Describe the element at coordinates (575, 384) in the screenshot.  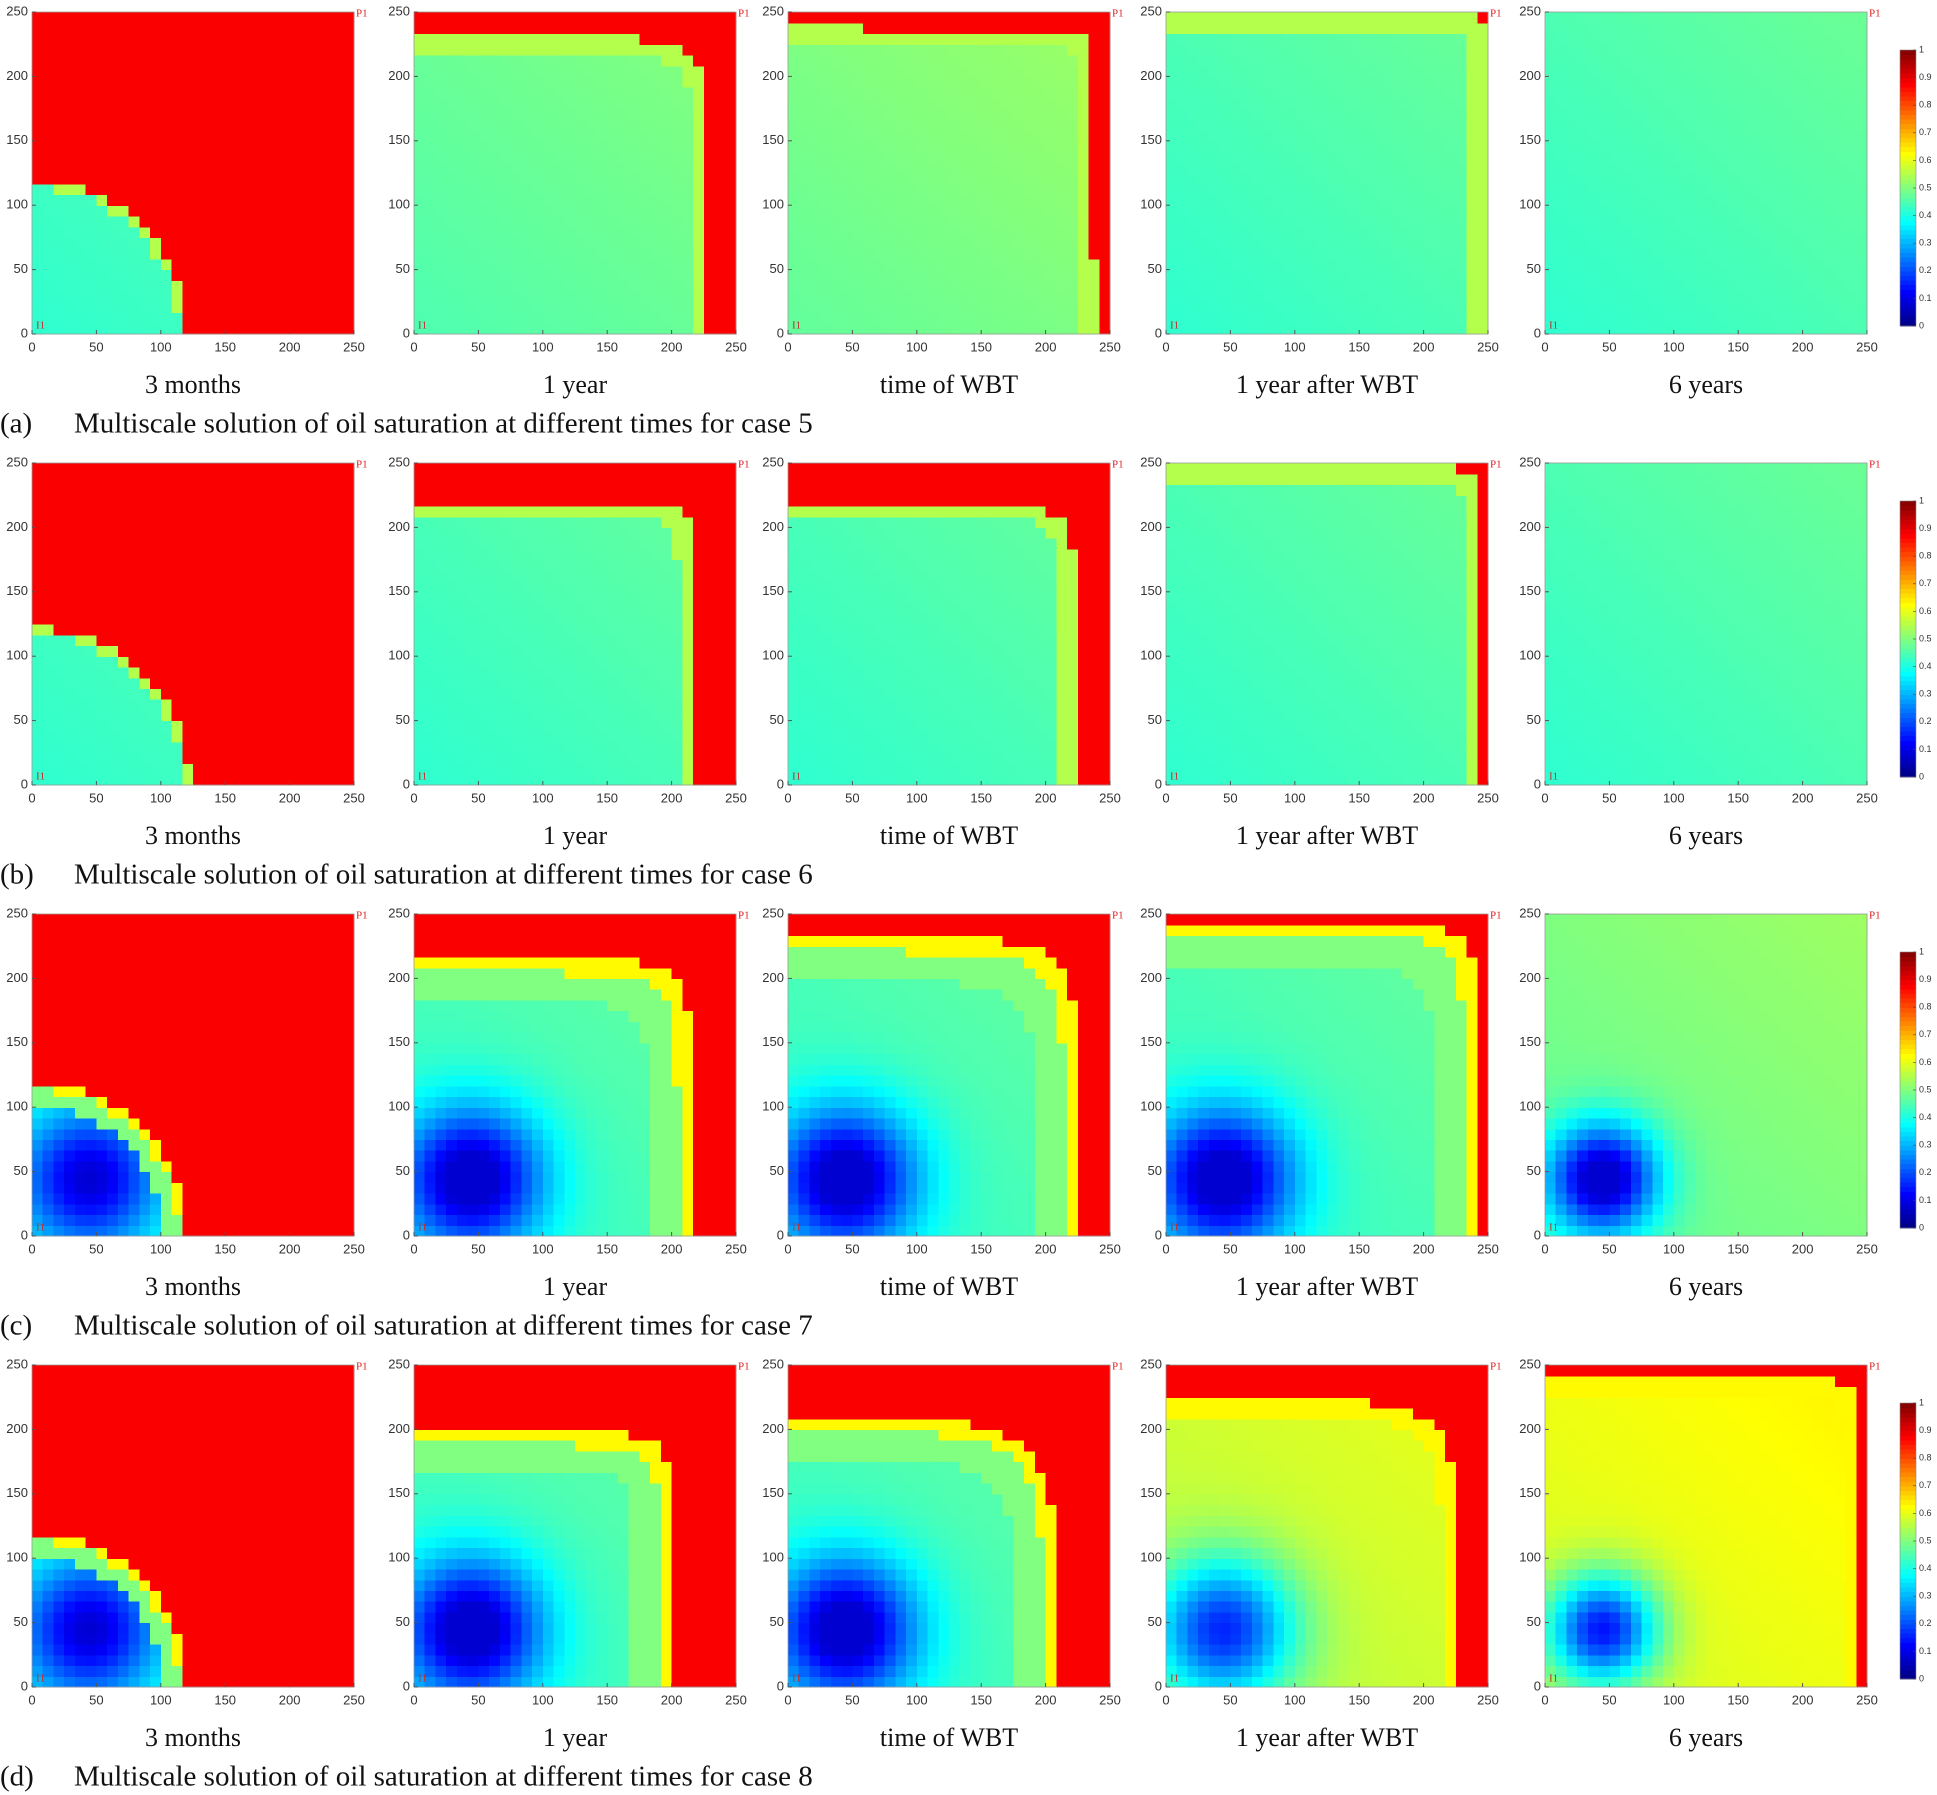
I see `panel-title: 1 year` at that location.